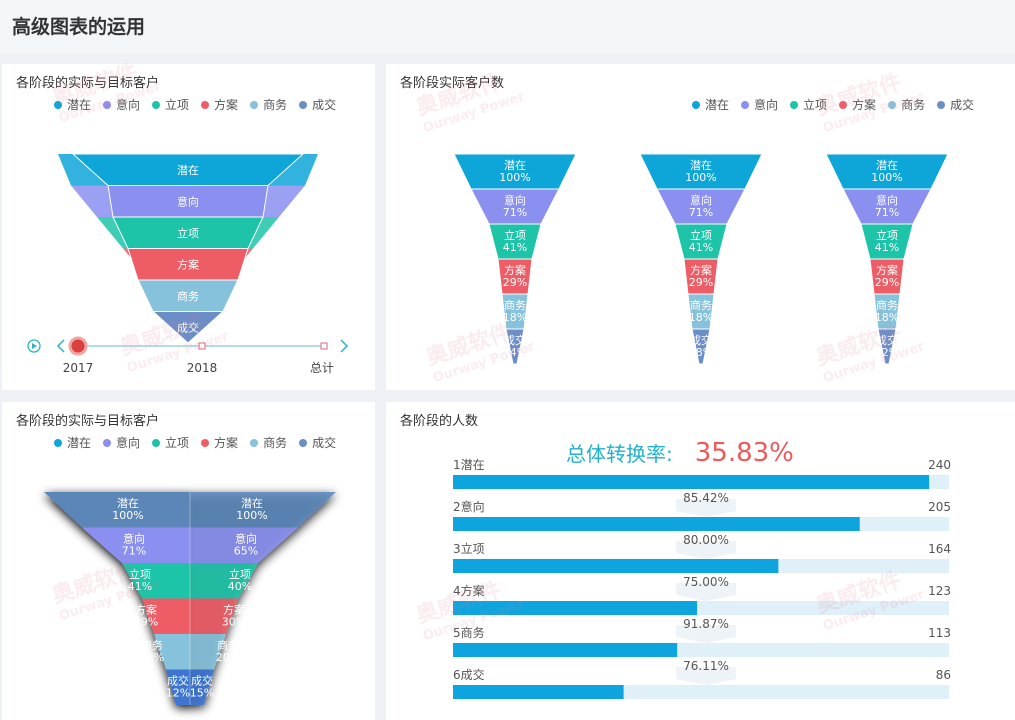 This screenshot has width=1015, height=720. Describe the element at coordinates (680, 453) in the screenshot. I see `overall-conversion: 总体转换率: 35.83%` at that location.